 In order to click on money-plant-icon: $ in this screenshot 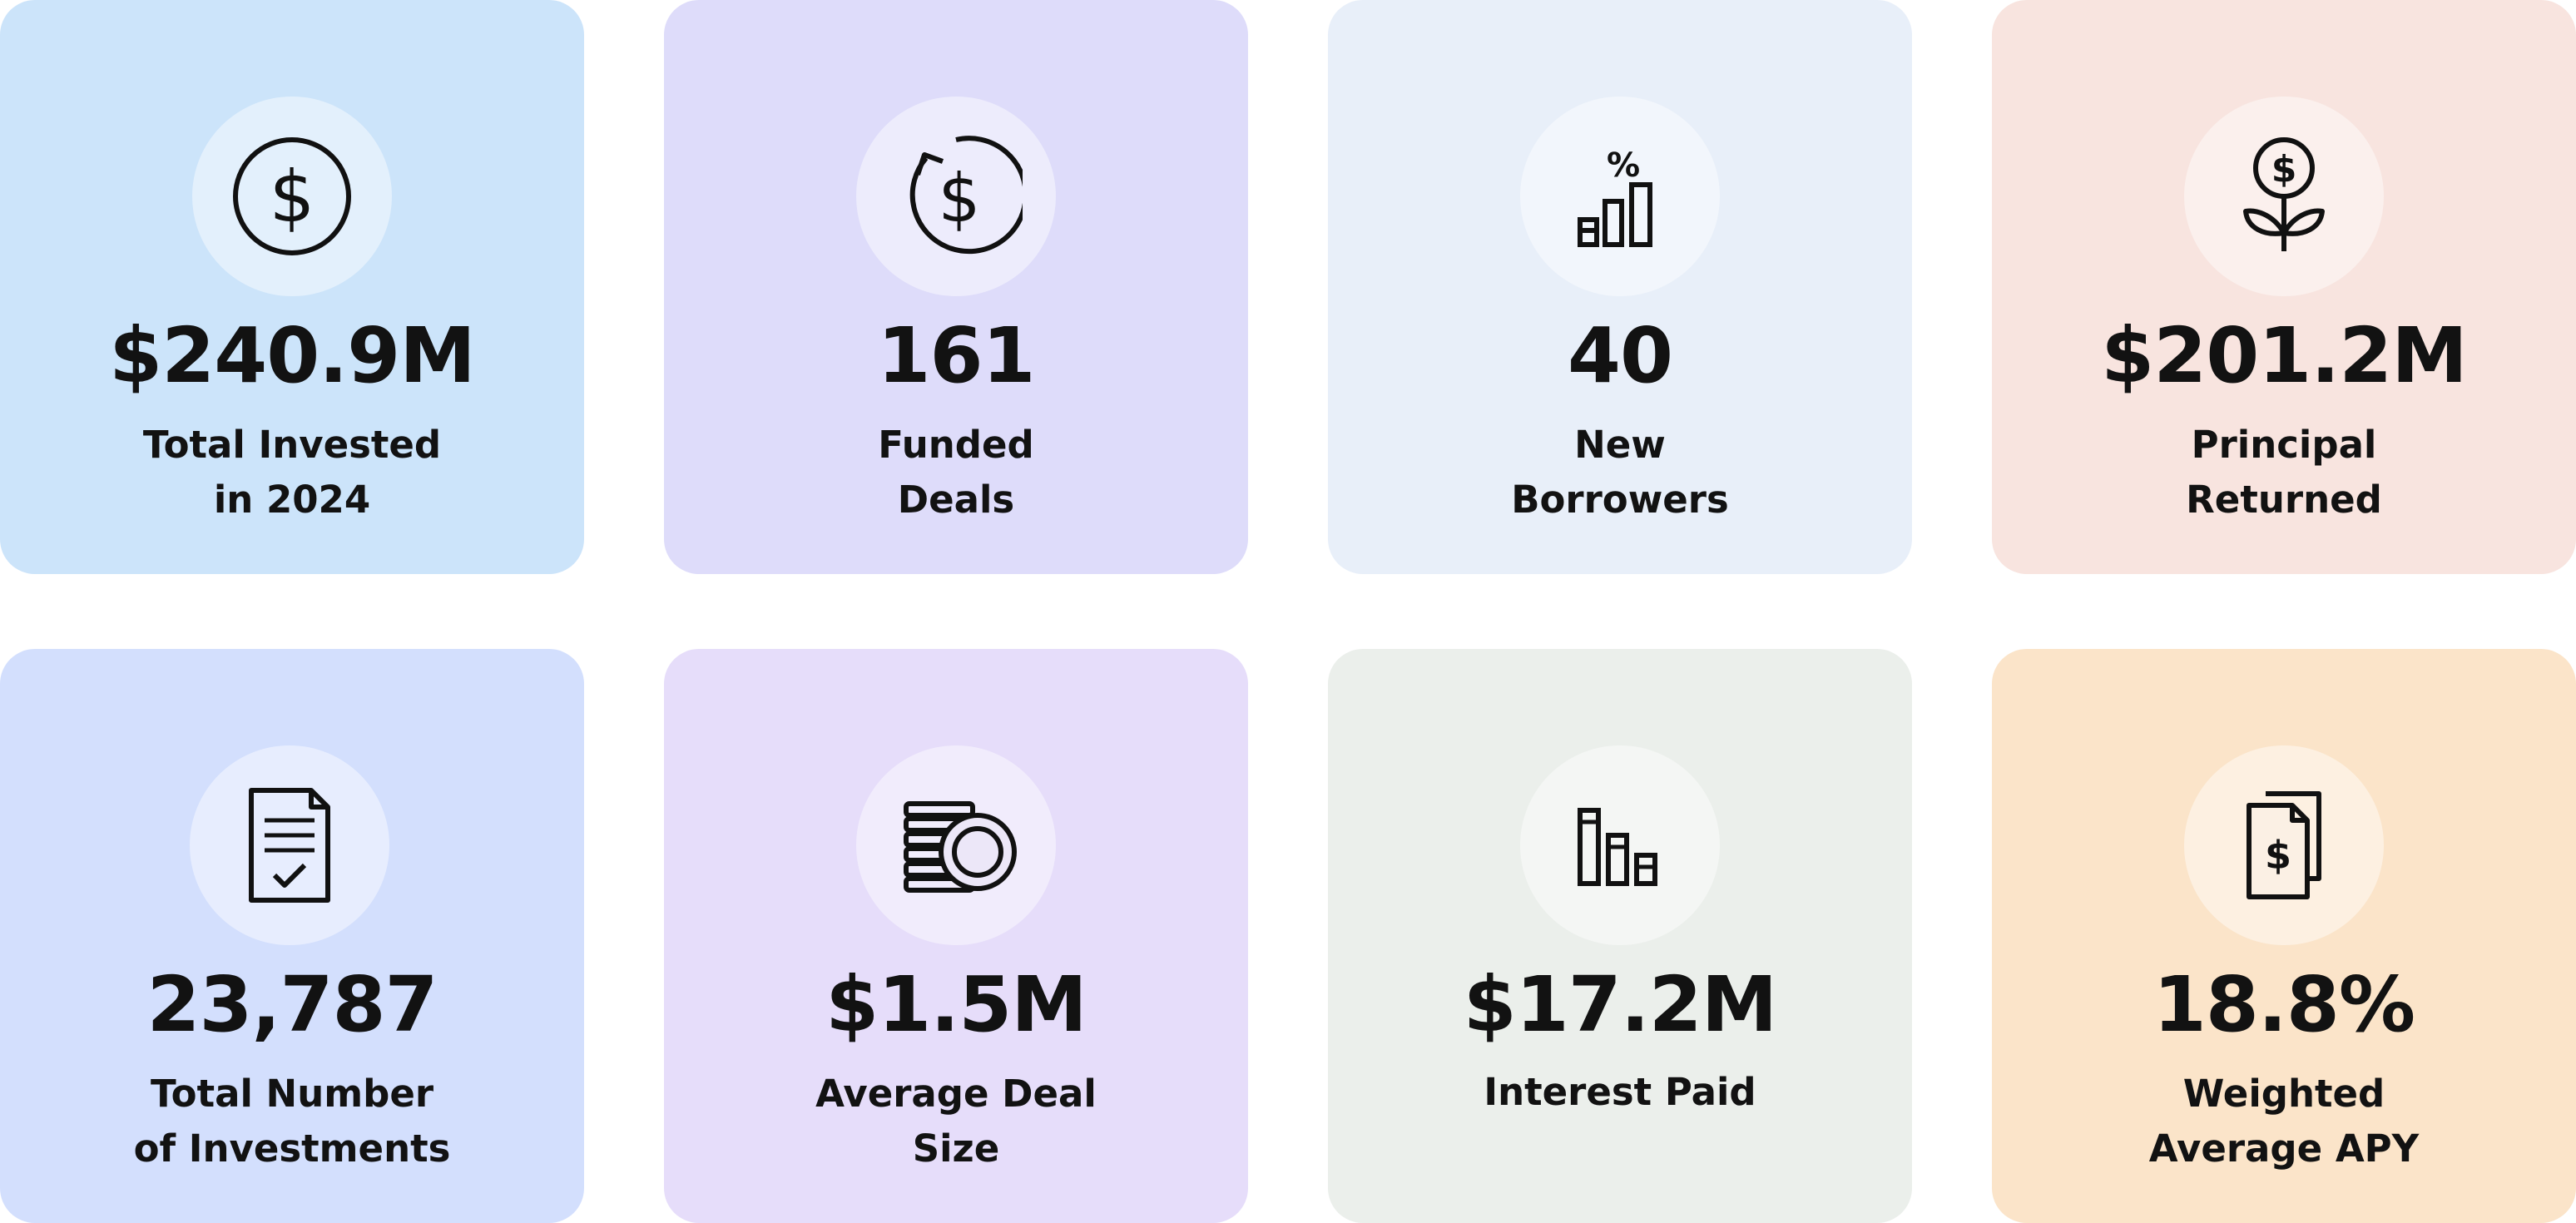, I will do `click(2284, 194)`.